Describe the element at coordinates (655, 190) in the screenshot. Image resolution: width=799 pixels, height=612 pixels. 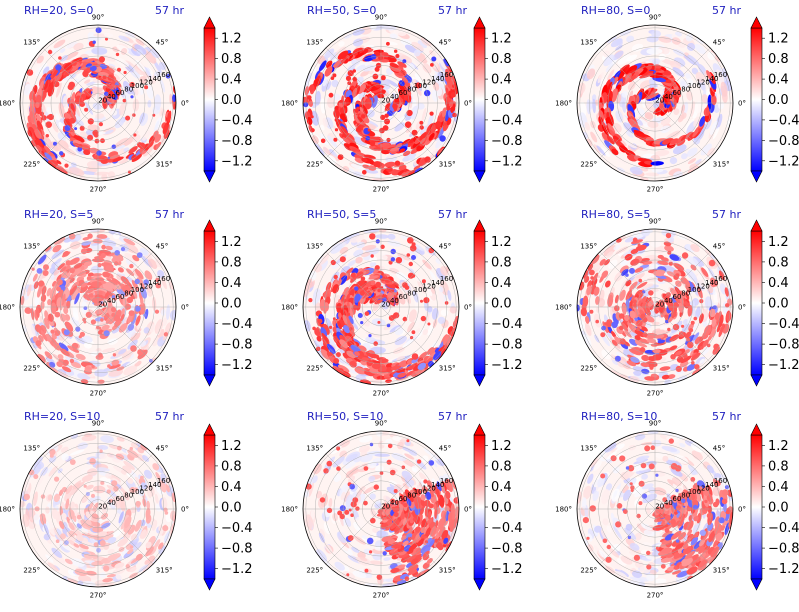
I see `angular-tick-label: 270°` at that location.